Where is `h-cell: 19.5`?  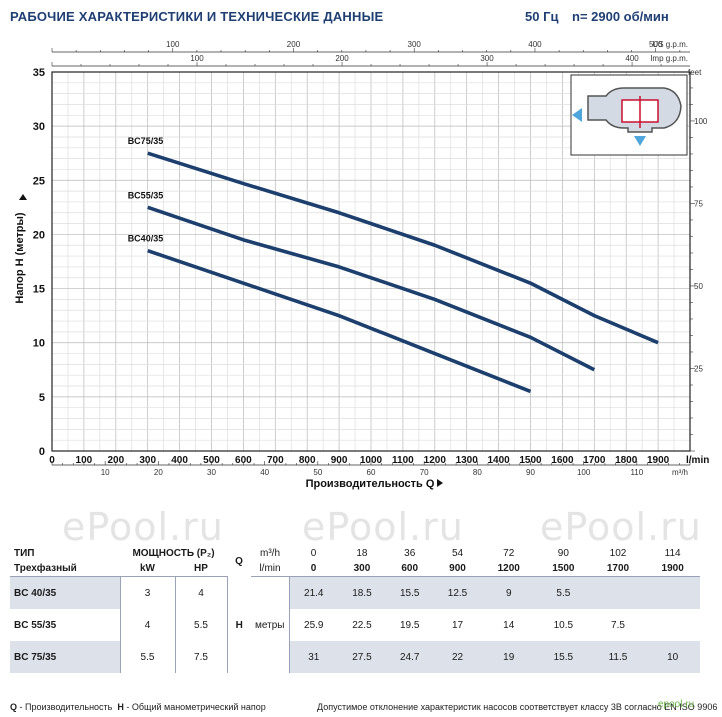 h-cell: 19.5 is located at coordinates (409, 625).